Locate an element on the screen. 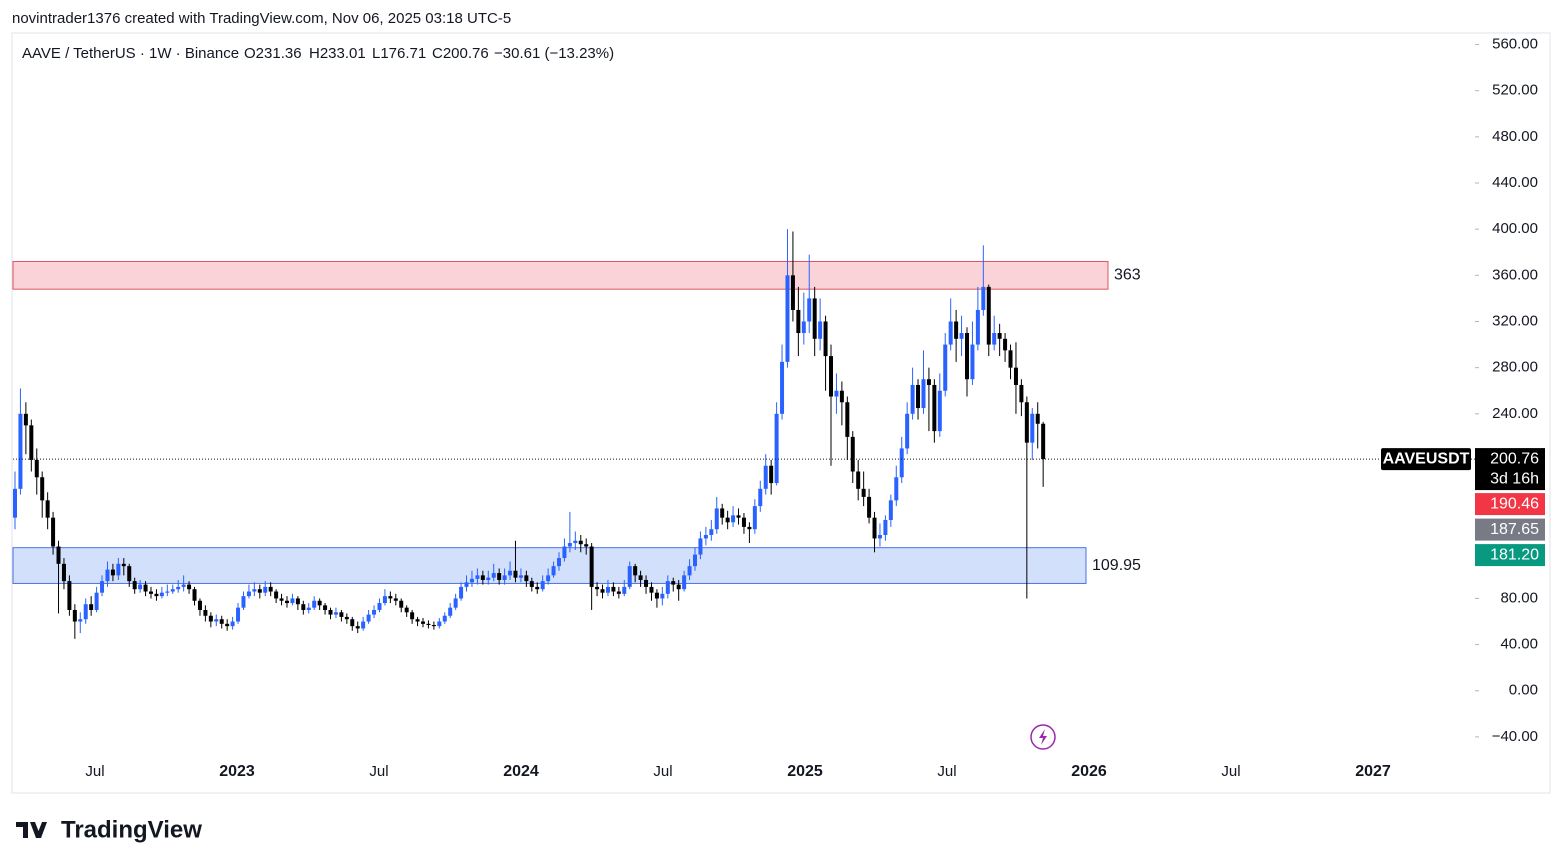 The image size is (1563, 868). x-tick-label: 2024 is located at coordinates (521, 771).